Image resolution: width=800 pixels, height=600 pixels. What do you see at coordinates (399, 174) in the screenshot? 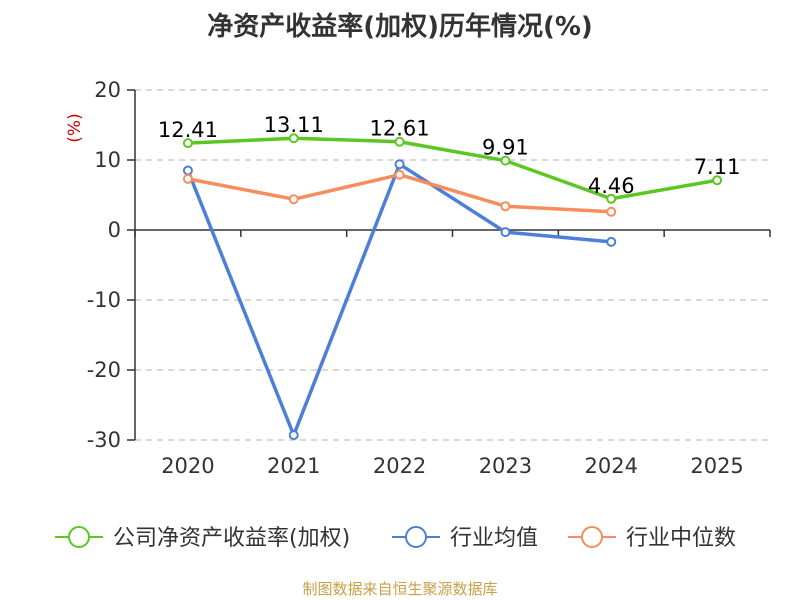
I see `series-2-point-2022` at bounding box center [399, 174].